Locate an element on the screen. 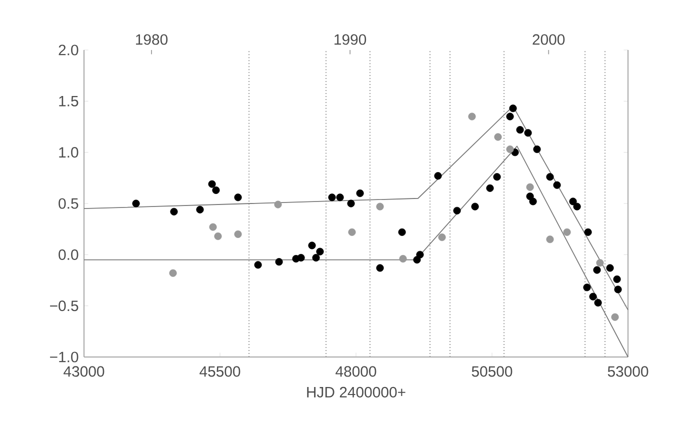 This screenshot has height=434, width=680. x-tick-label: 48000 is located at coordinates (356, 371).